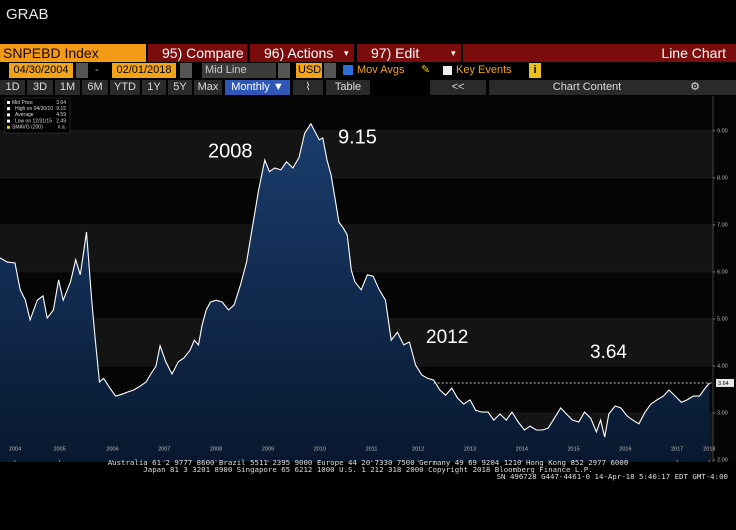 This screenshot has width=736, height=530. I want to click on menu-edit: 97) Edit, so click(409, 53).